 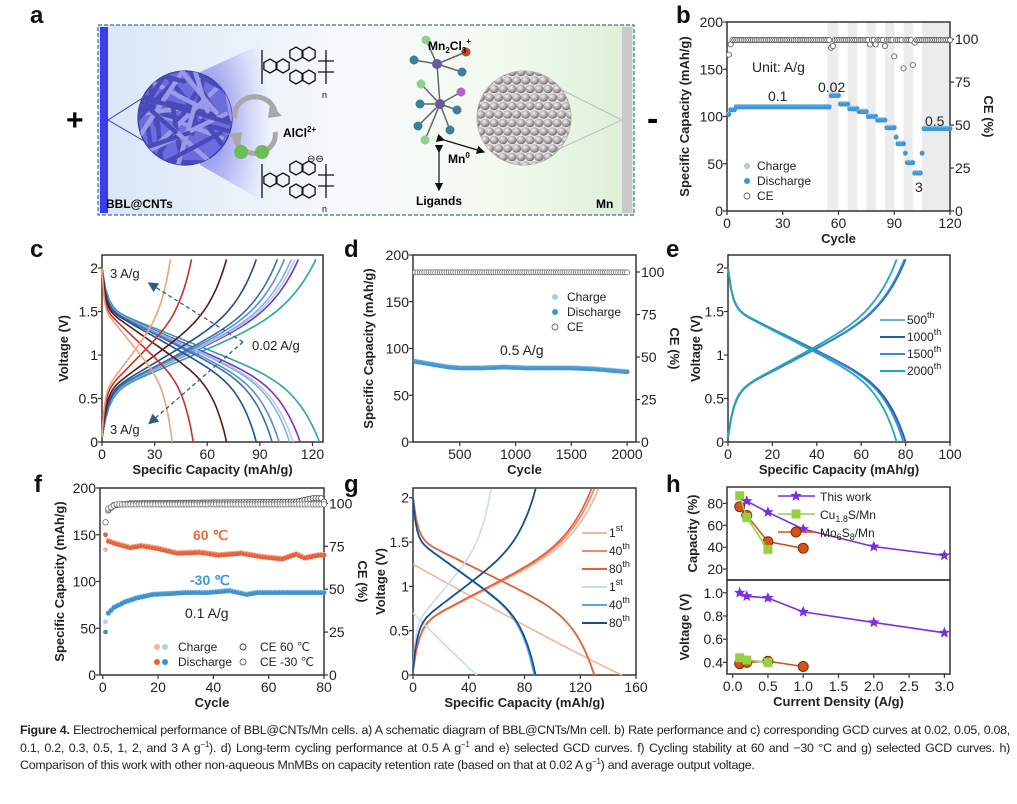 What do you see at coordinates (649, 400) in the screenshot?
I see `y2-tick-label: 25` at bounding box center [649, 400].